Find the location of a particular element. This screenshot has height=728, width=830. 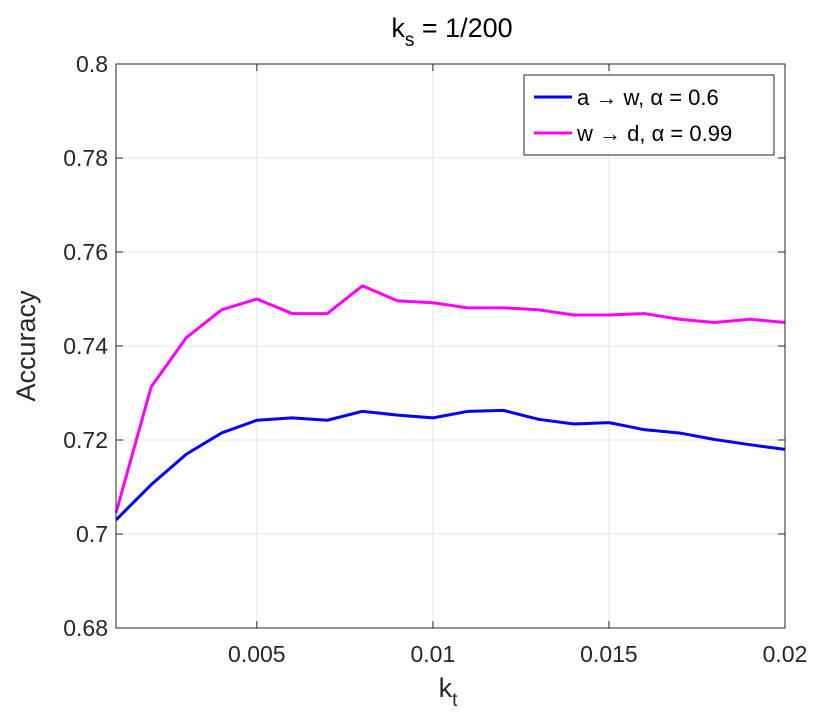

y-tick-label: 0.72 is located at coordinates (85, 440).